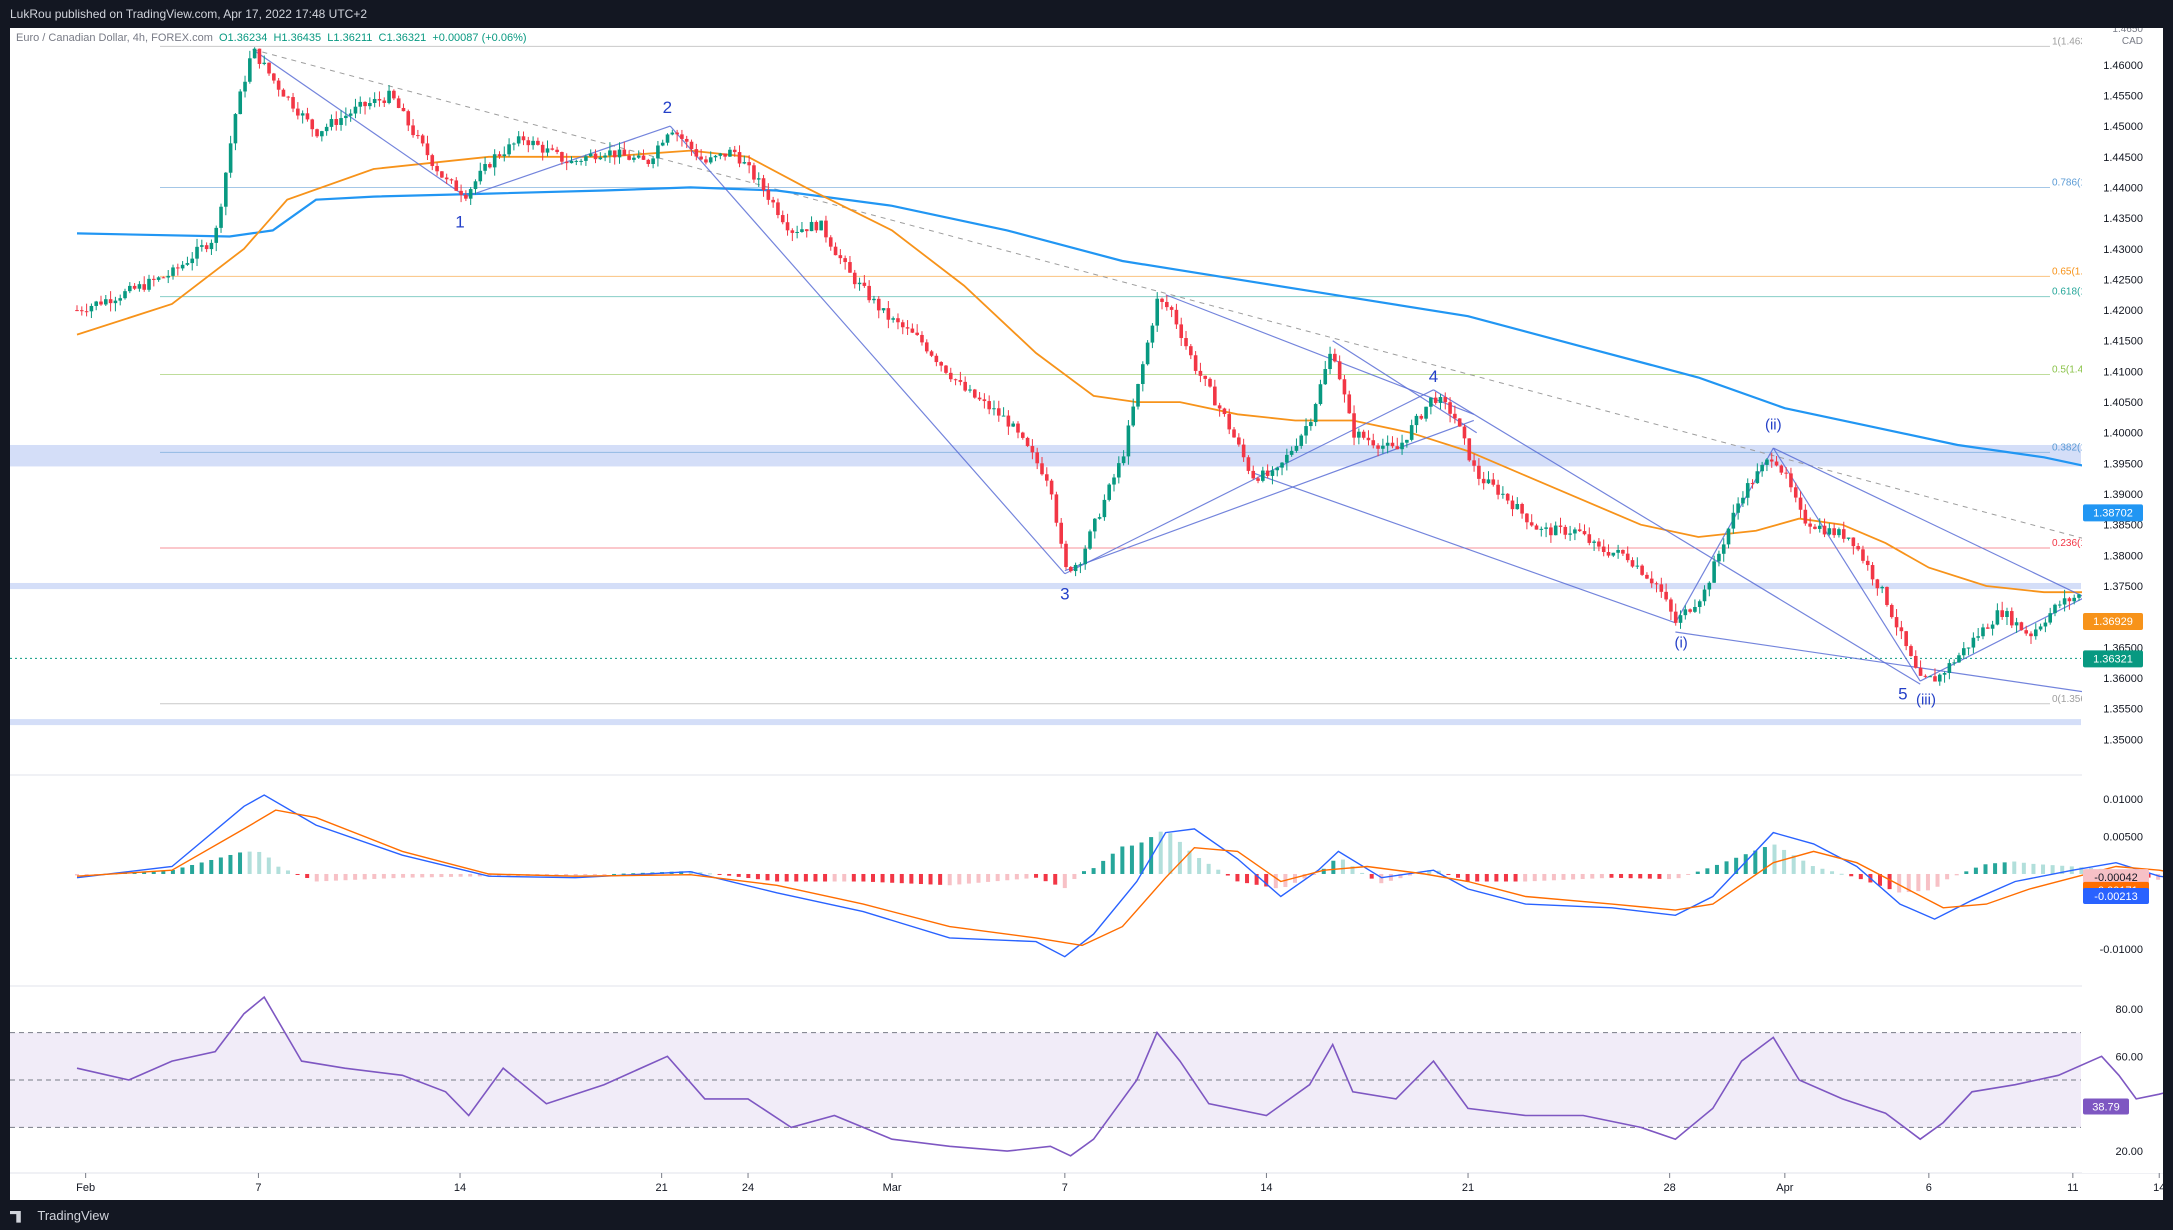 The width and height of the screenshot is (2173, 1230). I want to click on price-tick-label: 1.42000, so click(2123, 311).